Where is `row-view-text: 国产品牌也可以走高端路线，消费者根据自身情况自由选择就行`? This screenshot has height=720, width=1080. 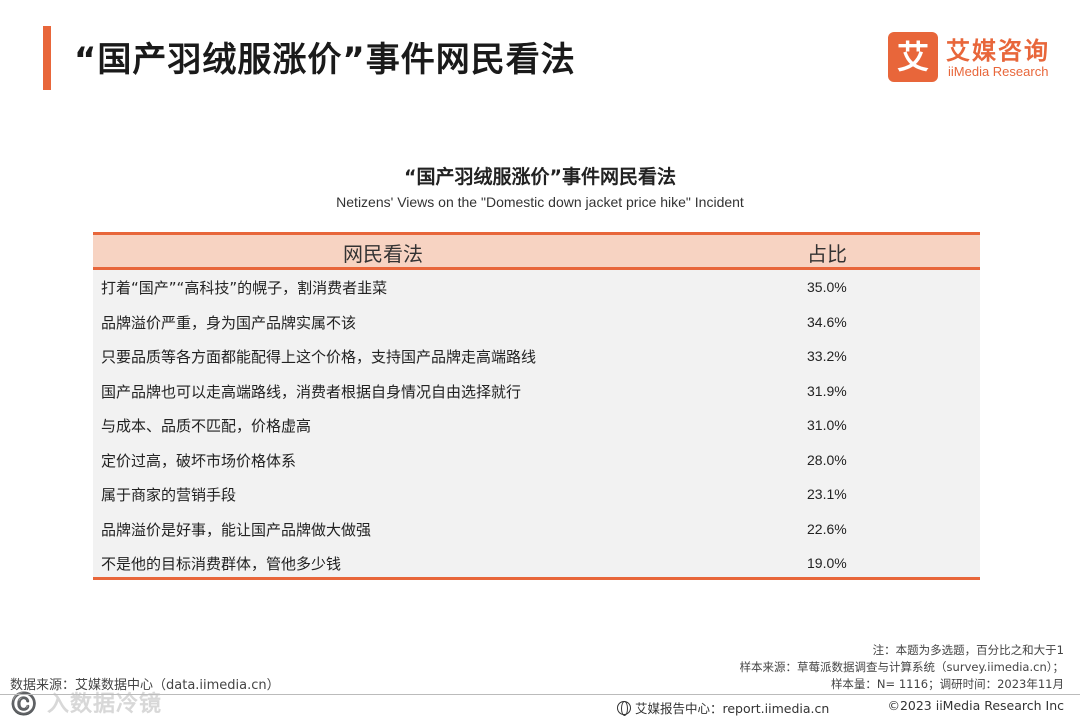 row-view-text: 国产品牌也可以走高端路线，消费者根据自身情况自由选择就行 is located at coordinates (311, 391).